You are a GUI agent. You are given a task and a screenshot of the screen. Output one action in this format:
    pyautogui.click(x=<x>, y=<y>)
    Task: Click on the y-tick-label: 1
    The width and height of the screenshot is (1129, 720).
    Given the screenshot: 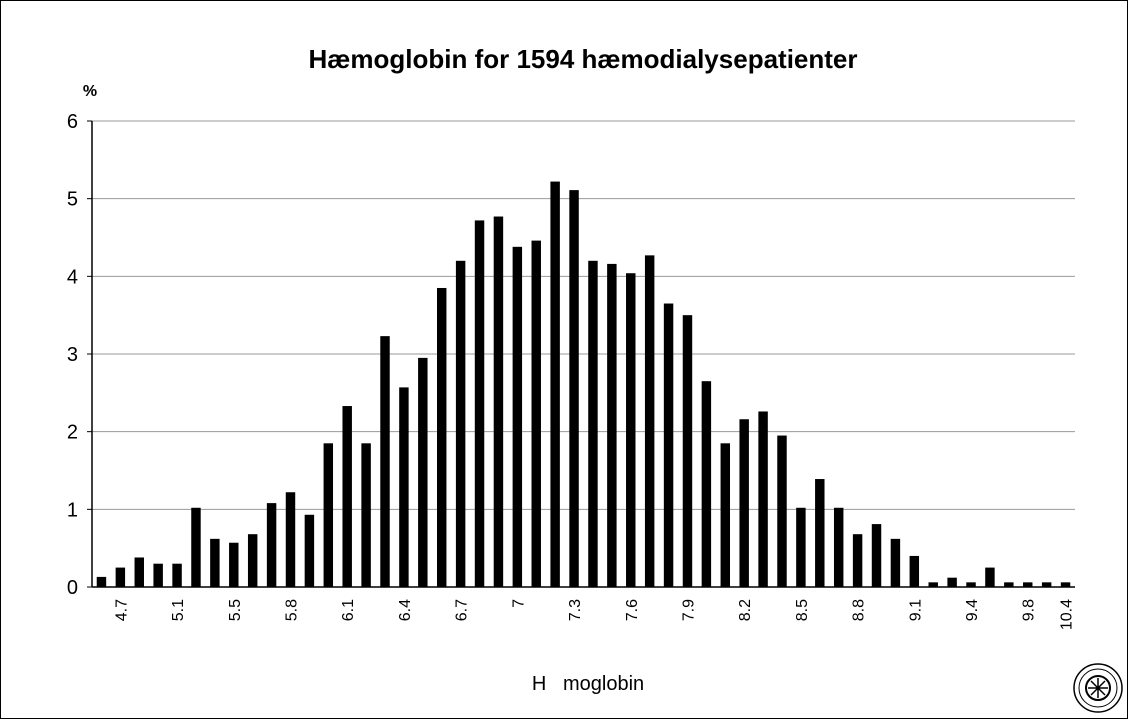 What is the action you would take?
    pyautogui.click(x=72, y=510)
    